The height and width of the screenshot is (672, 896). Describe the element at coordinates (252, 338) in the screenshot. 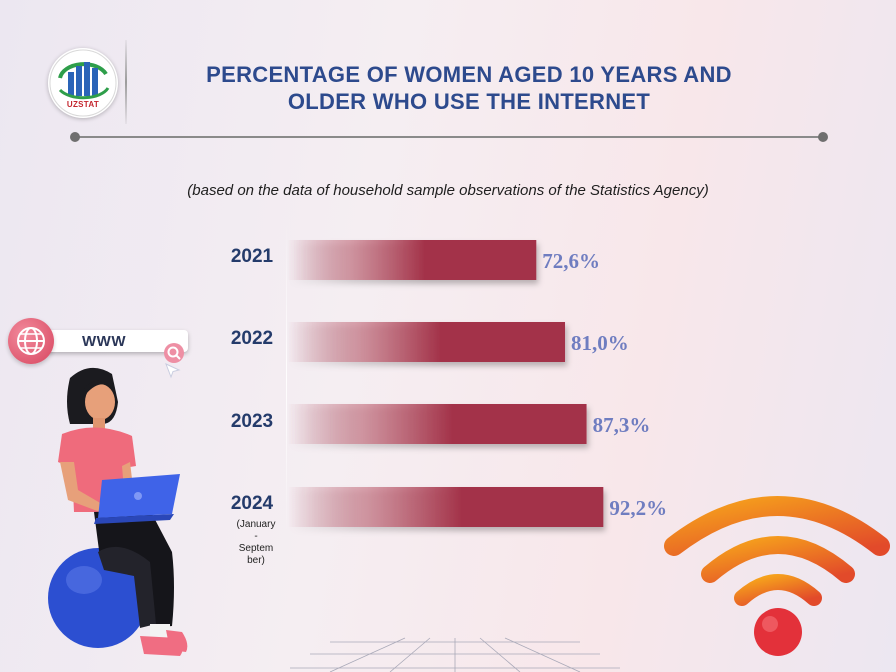

I see `category-label-2022: 2022` at that location.